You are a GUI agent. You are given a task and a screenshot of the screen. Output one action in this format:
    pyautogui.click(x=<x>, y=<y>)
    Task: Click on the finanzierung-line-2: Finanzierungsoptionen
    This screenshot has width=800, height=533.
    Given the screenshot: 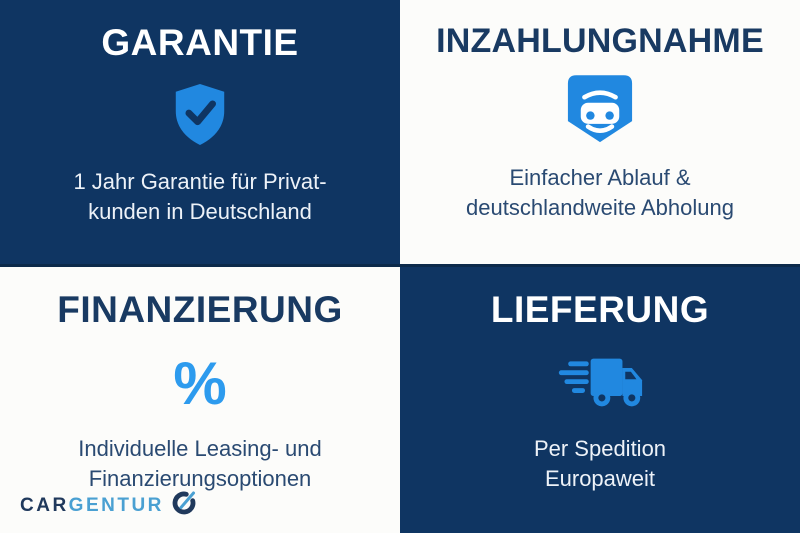 What is the action you would take?
    pyautogui.click(x=200, y=478)
    